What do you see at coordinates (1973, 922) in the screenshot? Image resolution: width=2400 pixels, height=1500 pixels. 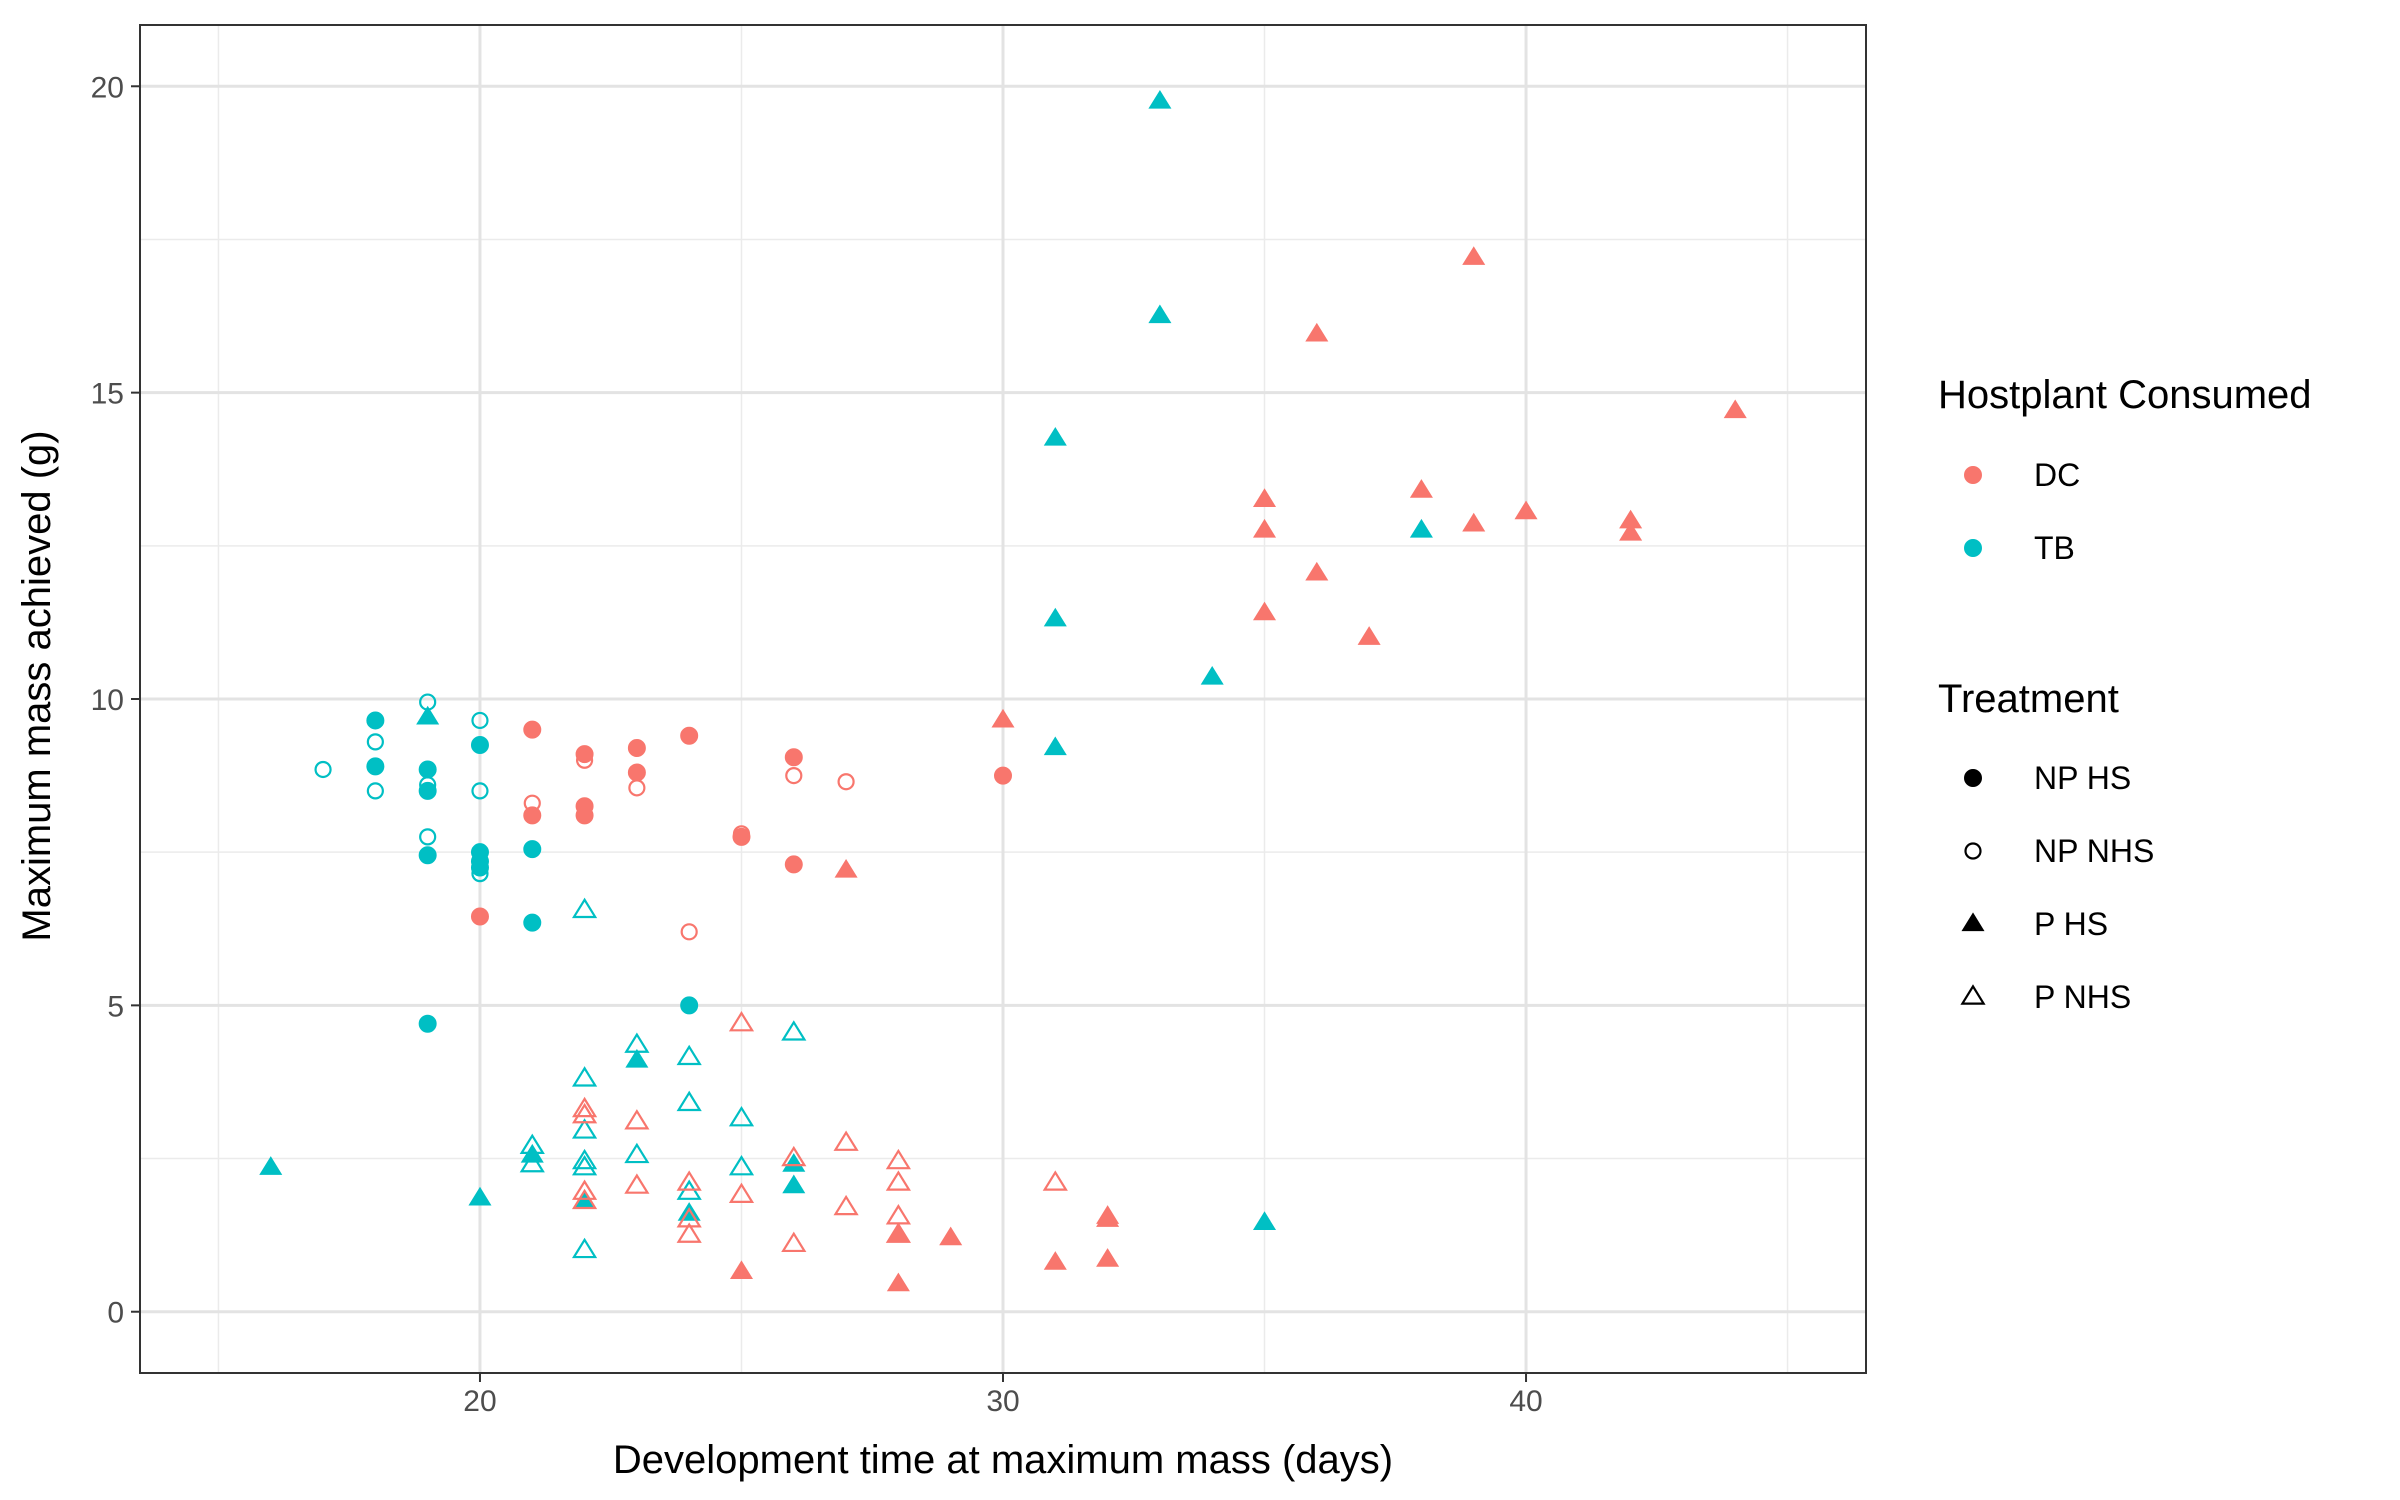 I see `legend-key-p-hs` at bounding box center [1973, 922].